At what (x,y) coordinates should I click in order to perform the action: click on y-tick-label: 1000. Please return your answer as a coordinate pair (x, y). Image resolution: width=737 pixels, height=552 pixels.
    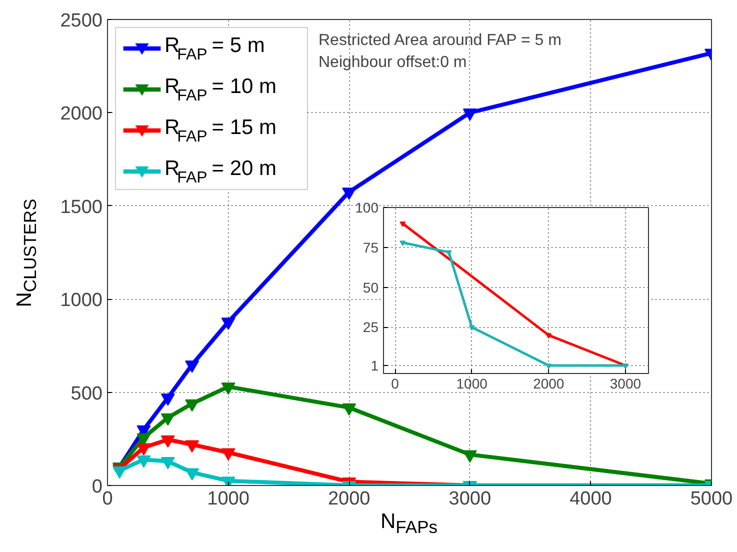
    Looking at the image, I should click on (81, 301).